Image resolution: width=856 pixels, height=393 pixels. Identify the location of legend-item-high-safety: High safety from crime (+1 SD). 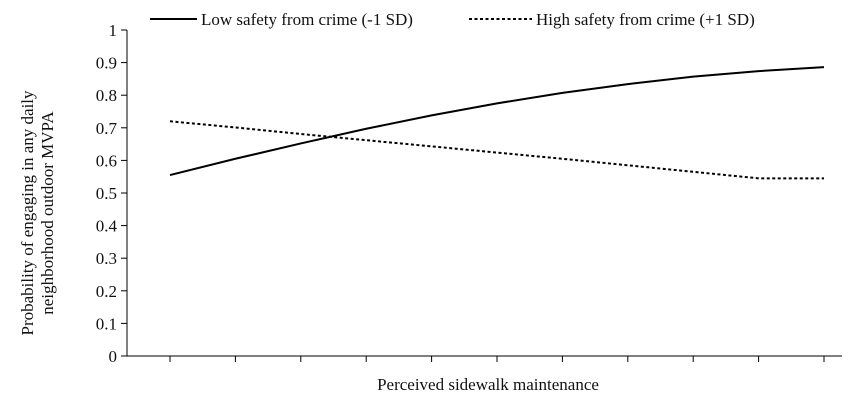
(612, 19).